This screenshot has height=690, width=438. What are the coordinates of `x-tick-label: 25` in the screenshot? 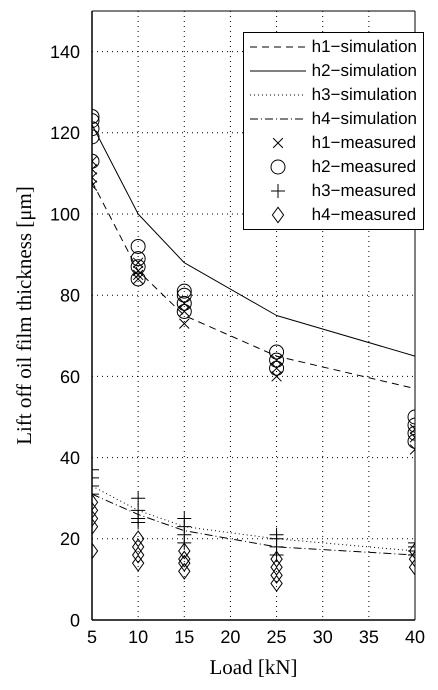 It's located at (276, 636).